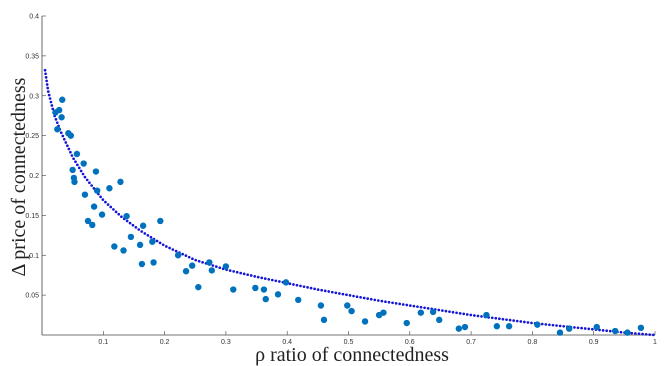 This screenshot has width=664, height=366. Describe the element at coordinates (35, 157) in the screenshot. I see `y-axis-ticks: 0.05 0.1 0.15 0.2 0.25 0.3 0.35 0.4` at that location.